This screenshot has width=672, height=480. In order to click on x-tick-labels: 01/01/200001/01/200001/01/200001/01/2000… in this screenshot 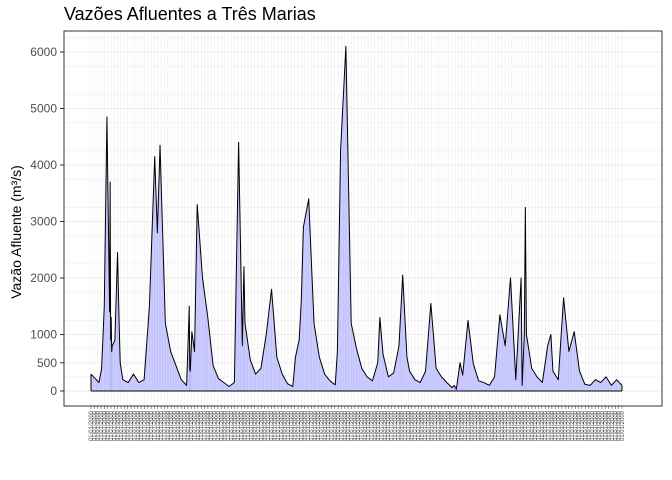, I will do `click(357, 423)`.